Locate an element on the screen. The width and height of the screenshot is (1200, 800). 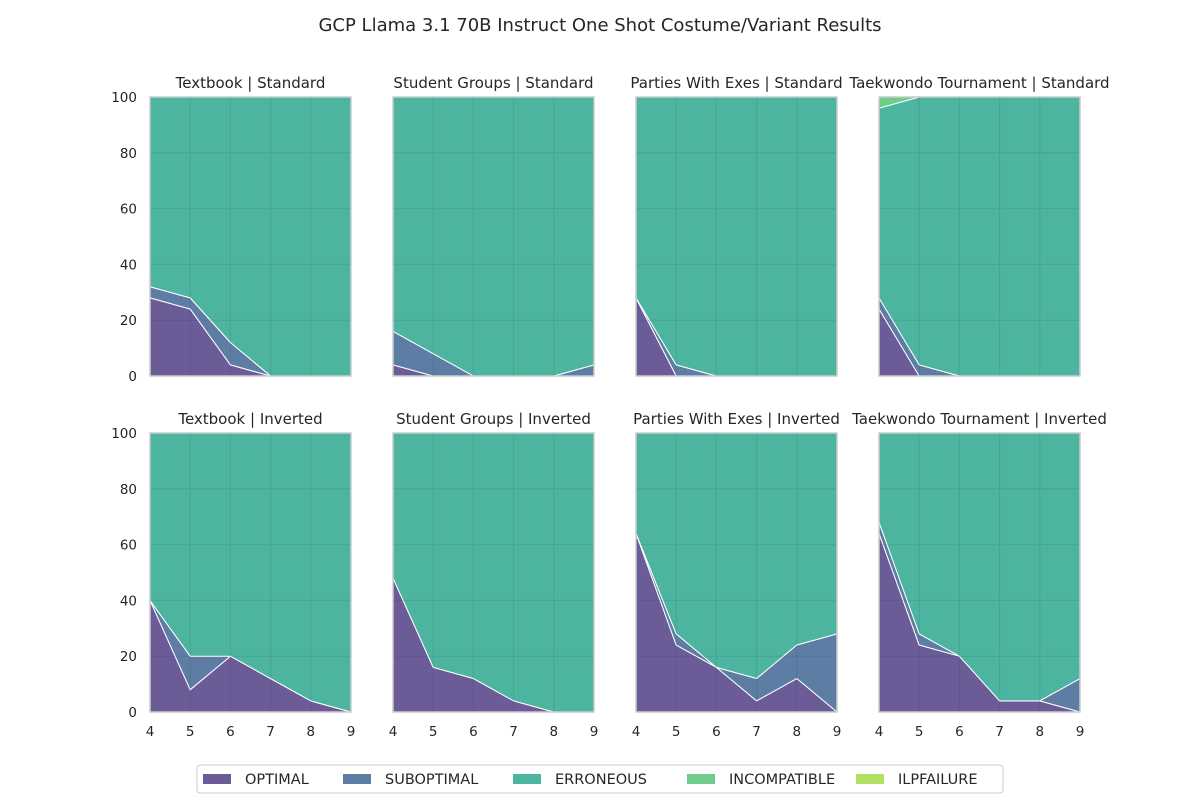
panel-title: Taekwondo Tournament | Inverted is located at coordinates (979, 419).